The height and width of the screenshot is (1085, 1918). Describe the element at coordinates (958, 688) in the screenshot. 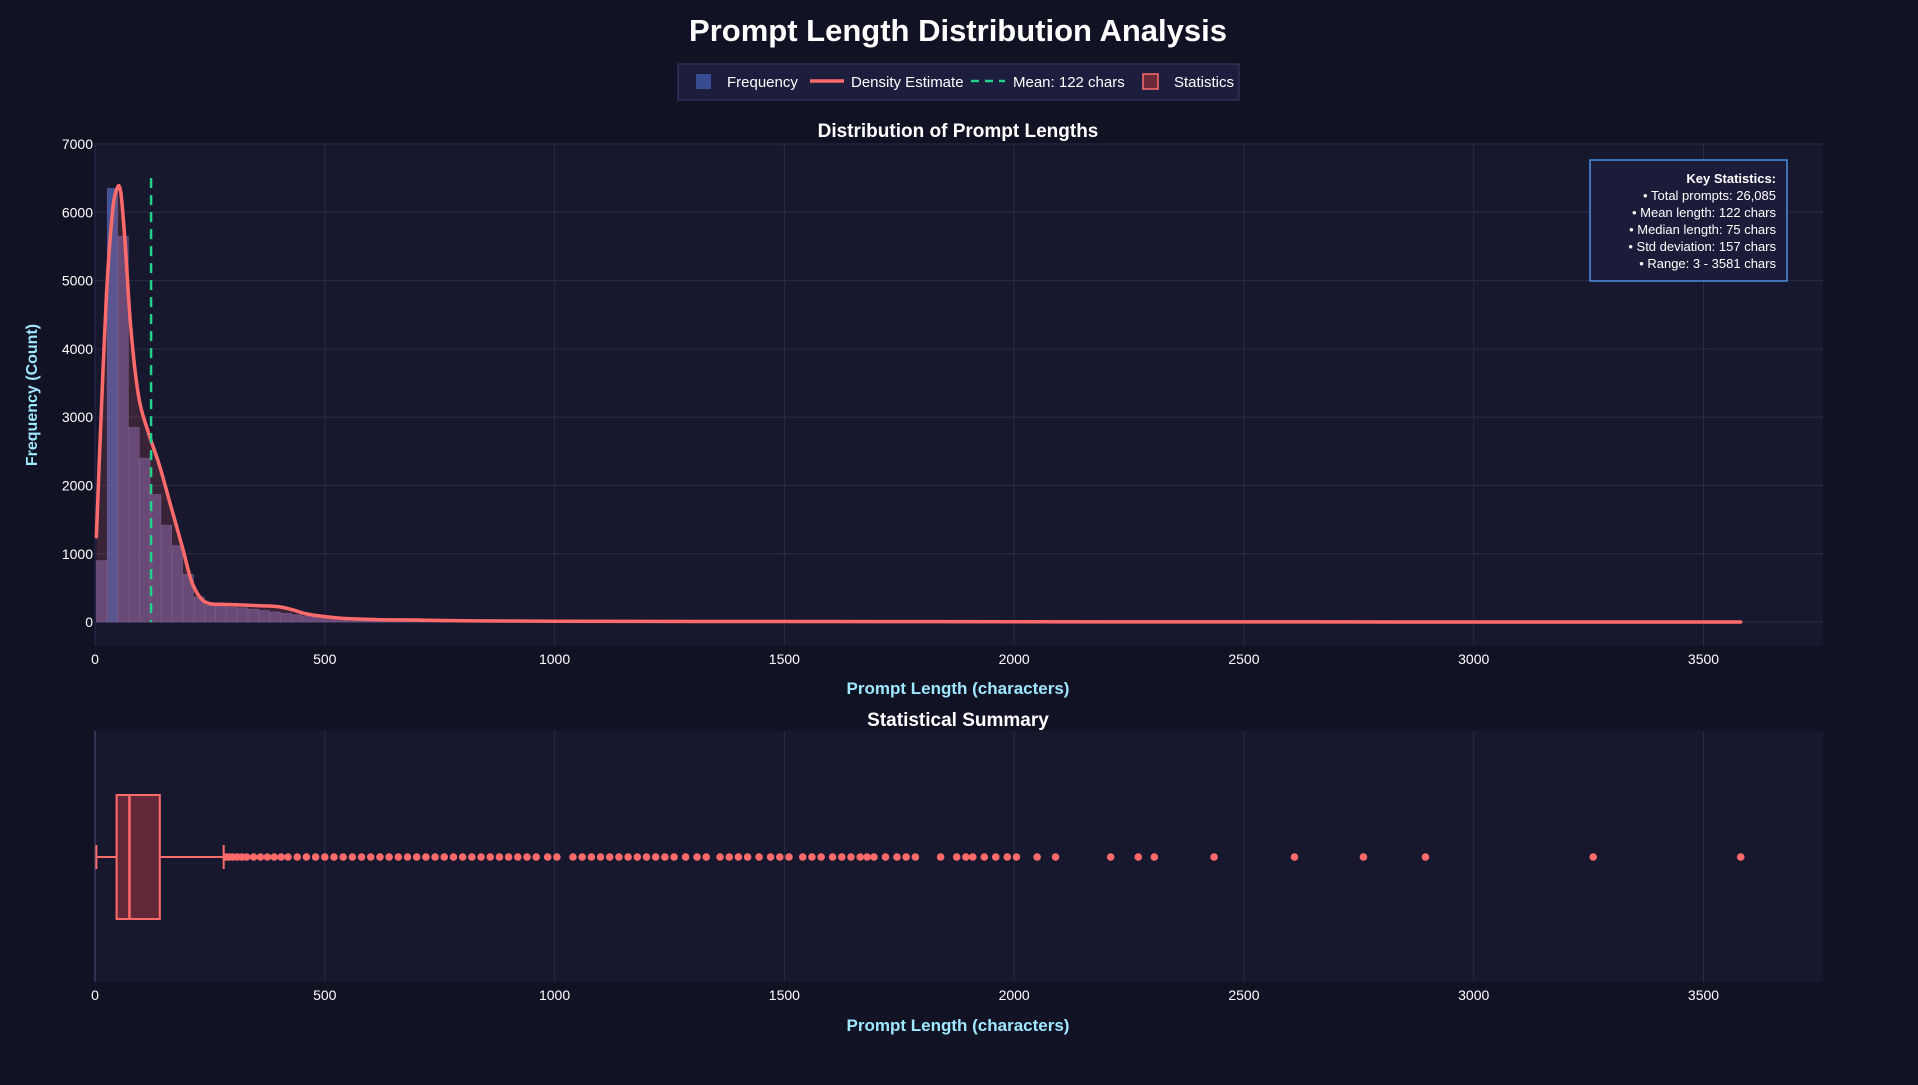

I see `hist-x-axis-title: Prompt Length (characters)` at that location.